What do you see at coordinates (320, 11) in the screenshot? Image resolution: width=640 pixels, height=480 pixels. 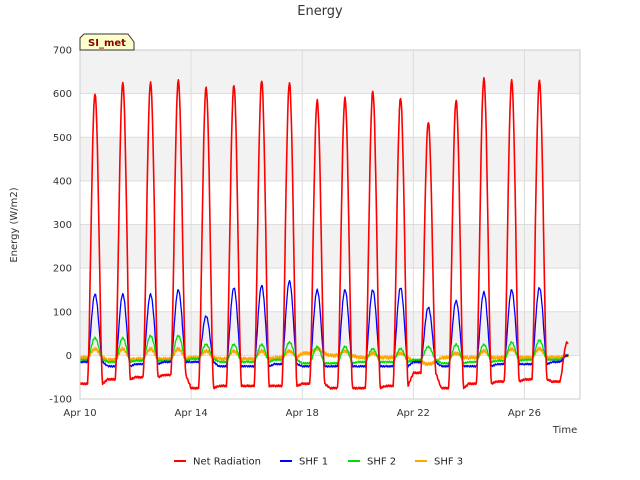 I see `chart-title: Energy` at bounding box center [320, 11].